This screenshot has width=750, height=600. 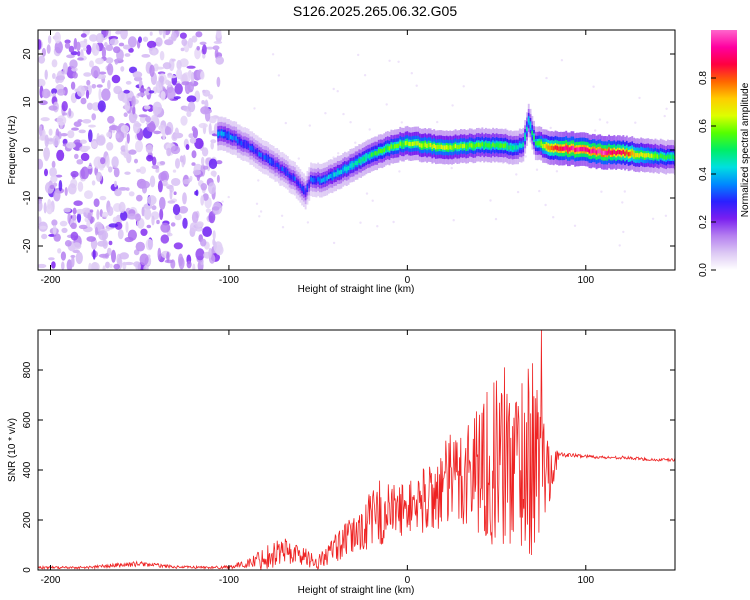 What do you see at coordinates (585, 280) in the screenshot?
I see `spectrogram-x-tick-label: 100` at bounding box center [585, 280].